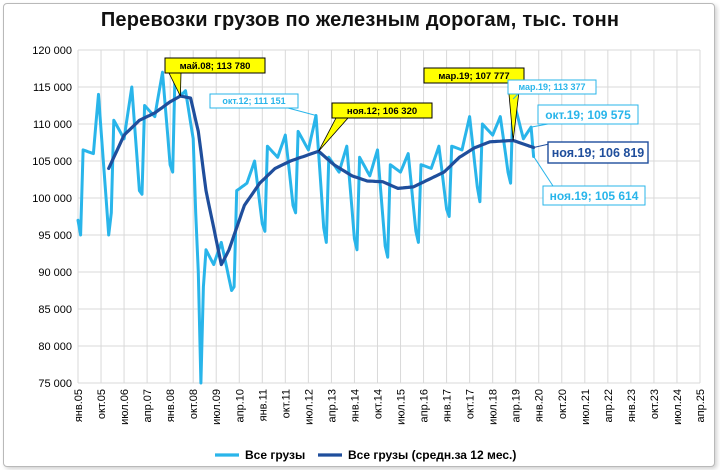  Describe the element at coordinates (471, 404) in the screenshot. I see `x-tick-label: окт.17` at that location.